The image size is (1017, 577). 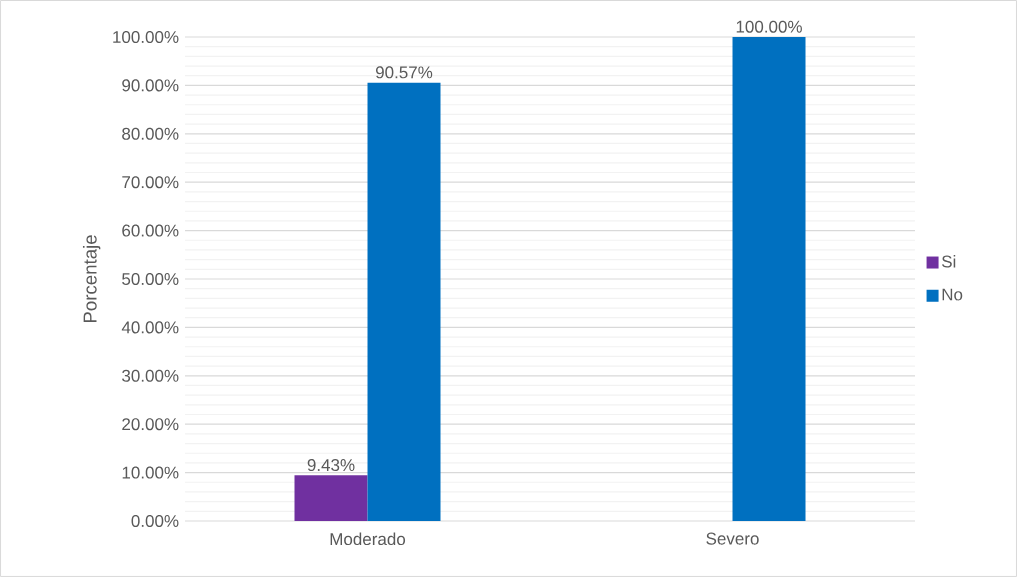 What do you see at coordinates (769, 26) in the screenshot?
I see `data-label: 100.00%` at bounding box center [769, 26].